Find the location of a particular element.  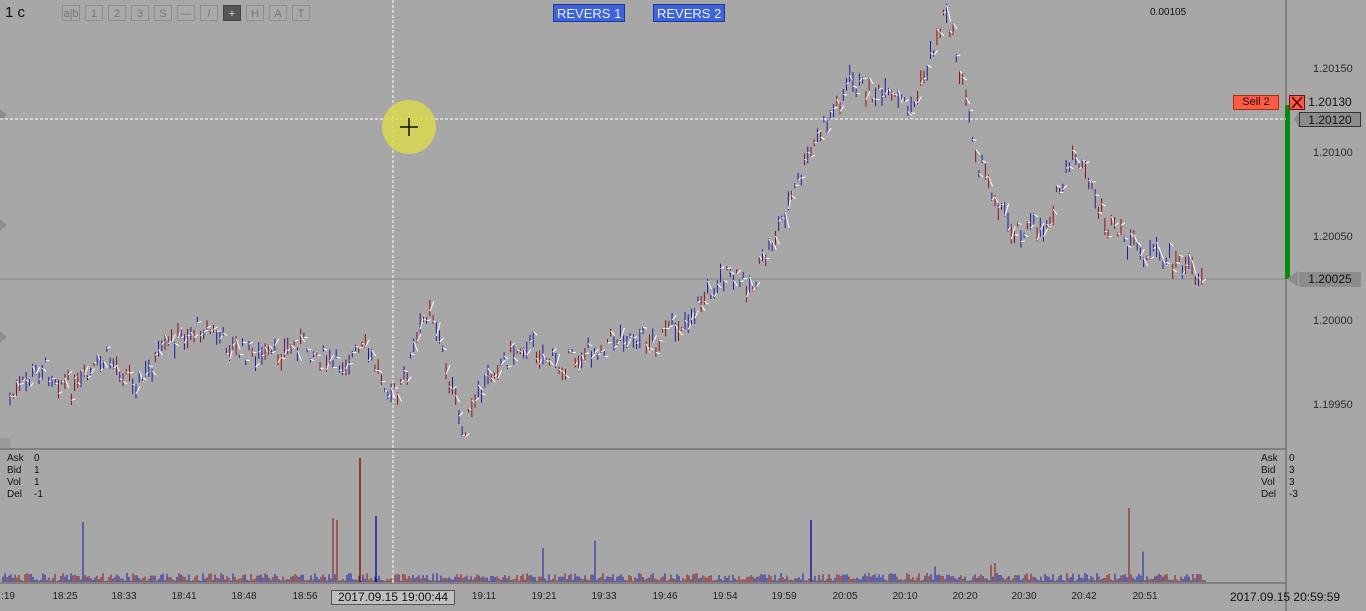

revers-1-button: REVERS 1 is located at coordinates (589, 13).